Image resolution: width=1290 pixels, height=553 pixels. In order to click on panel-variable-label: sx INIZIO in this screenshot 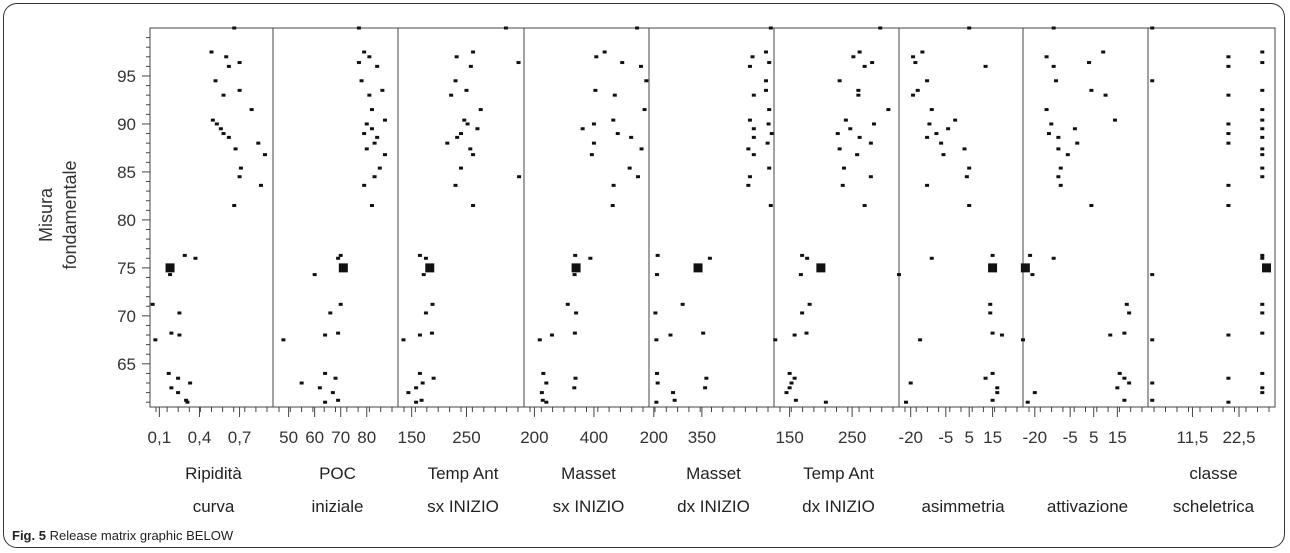, I will do `click(463, 506)`.